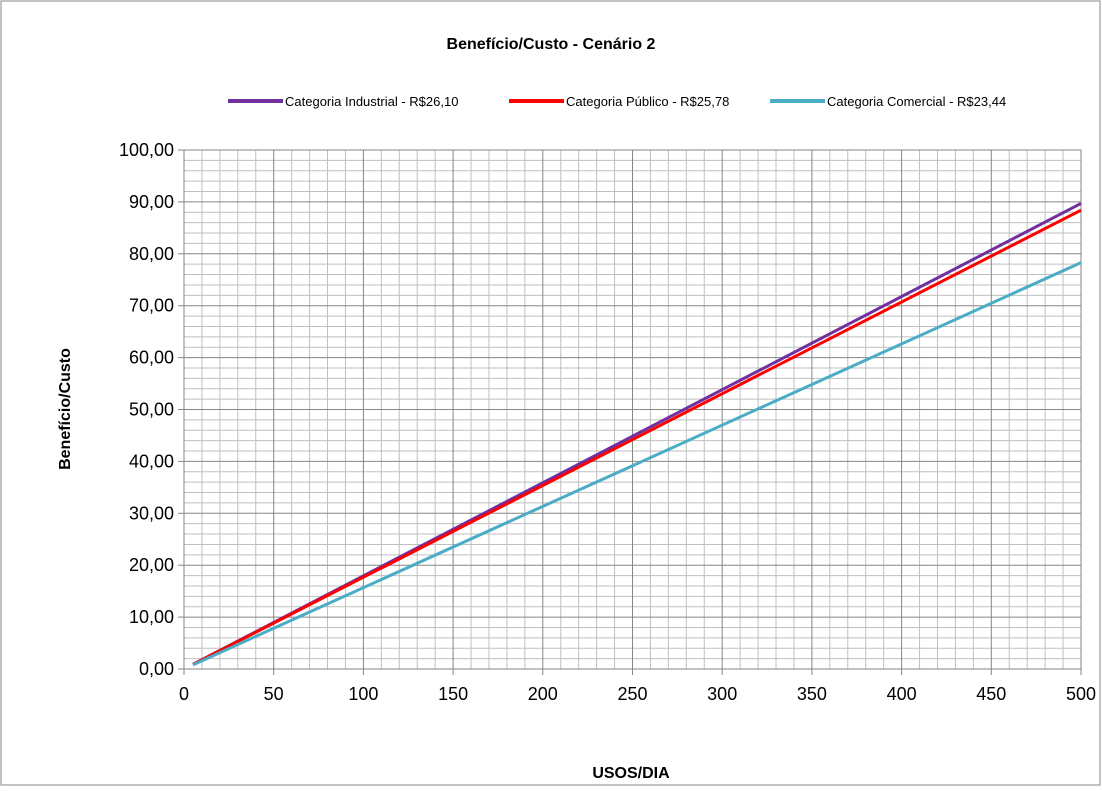 This screenshot has width=1102, height=791. I want to click on y-axis-title: Benefício/Custo, so click(65, 409).